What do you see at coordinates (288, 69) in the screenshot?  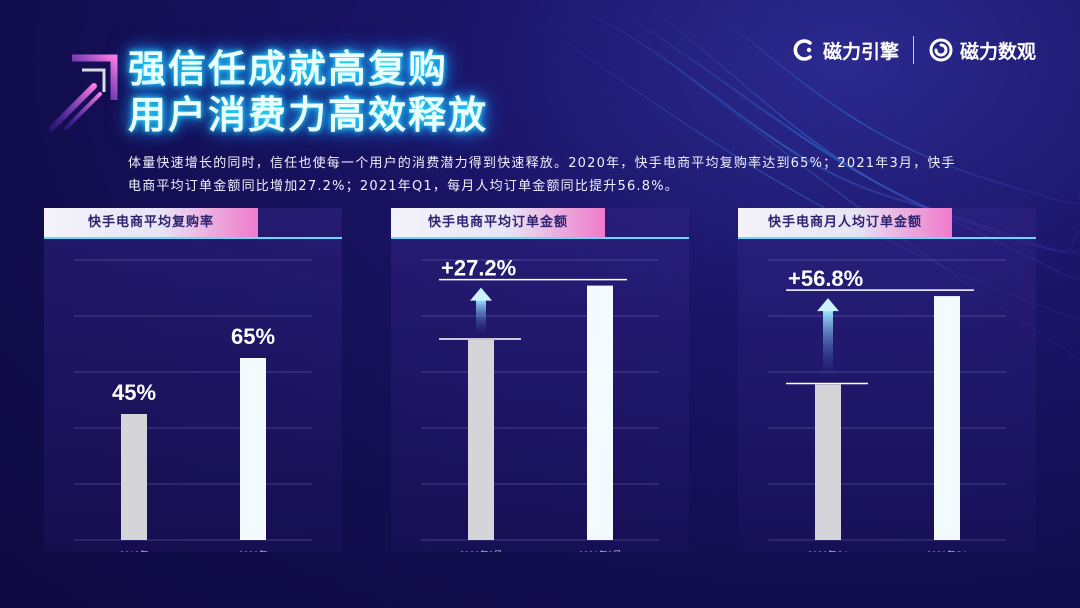 I see `title-line-1: 强信任成就高复购` at bounding box center [288, 69].